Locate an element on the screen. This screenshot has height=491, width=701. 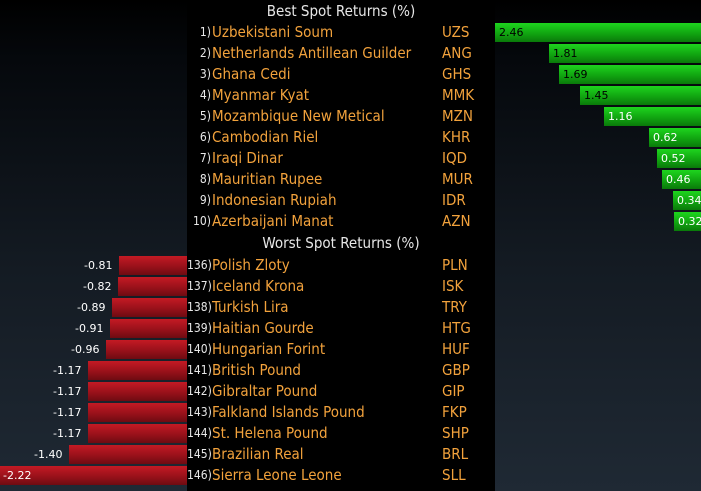
value-label: 1.81 is located at coordinates (565, 53).